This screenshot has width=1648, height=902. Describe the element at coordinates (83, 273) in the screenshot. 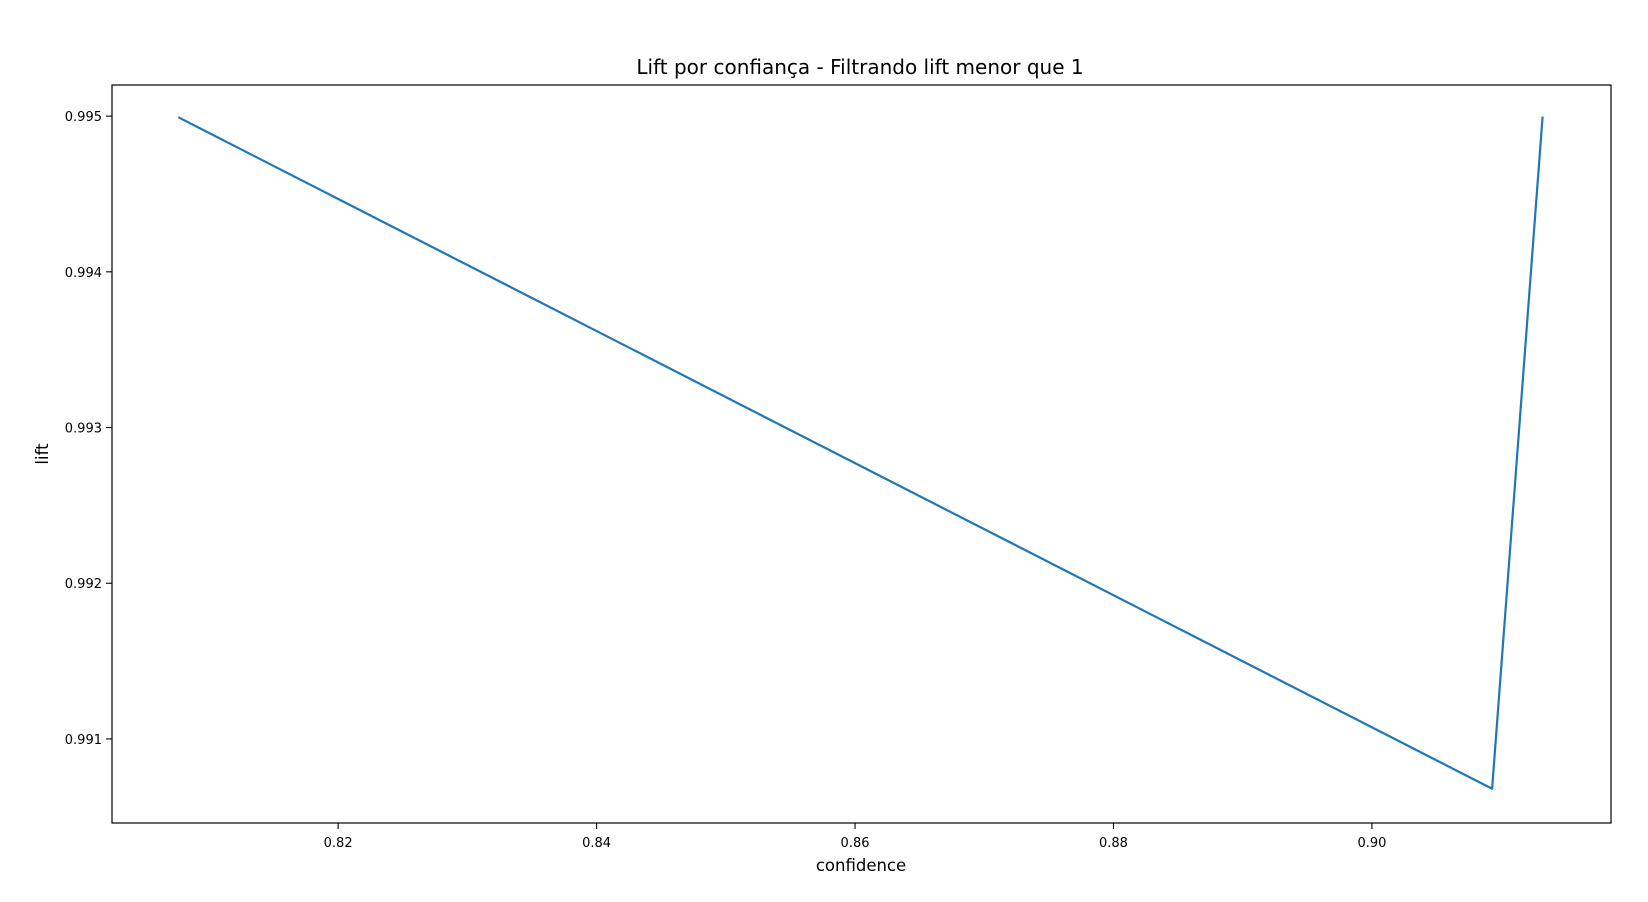

I see `y-tick-label: 0.994` at that location.